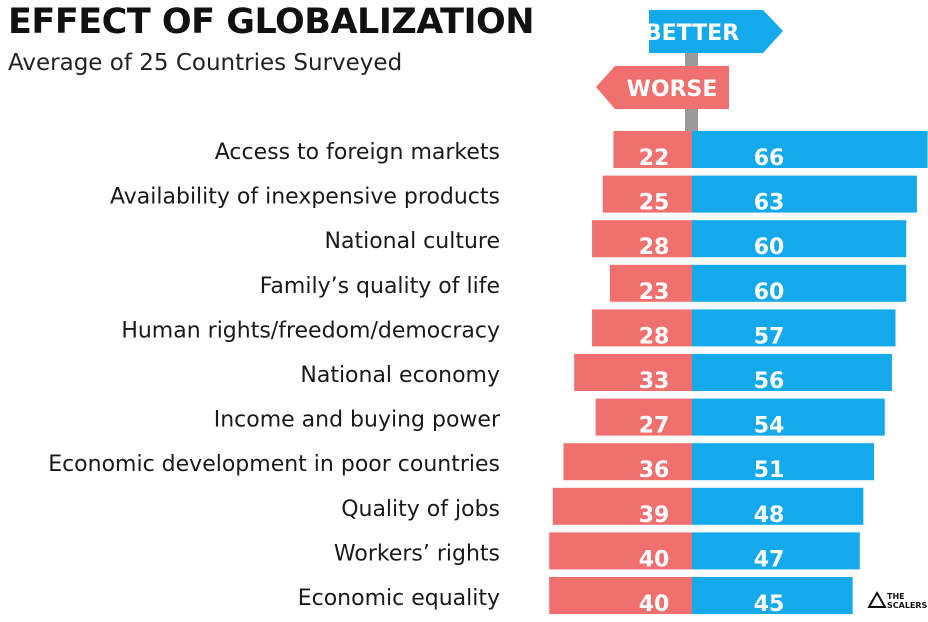 The image size is (928, 622). I want to click on category-label: Family’s quality of life, so click(380, 286).